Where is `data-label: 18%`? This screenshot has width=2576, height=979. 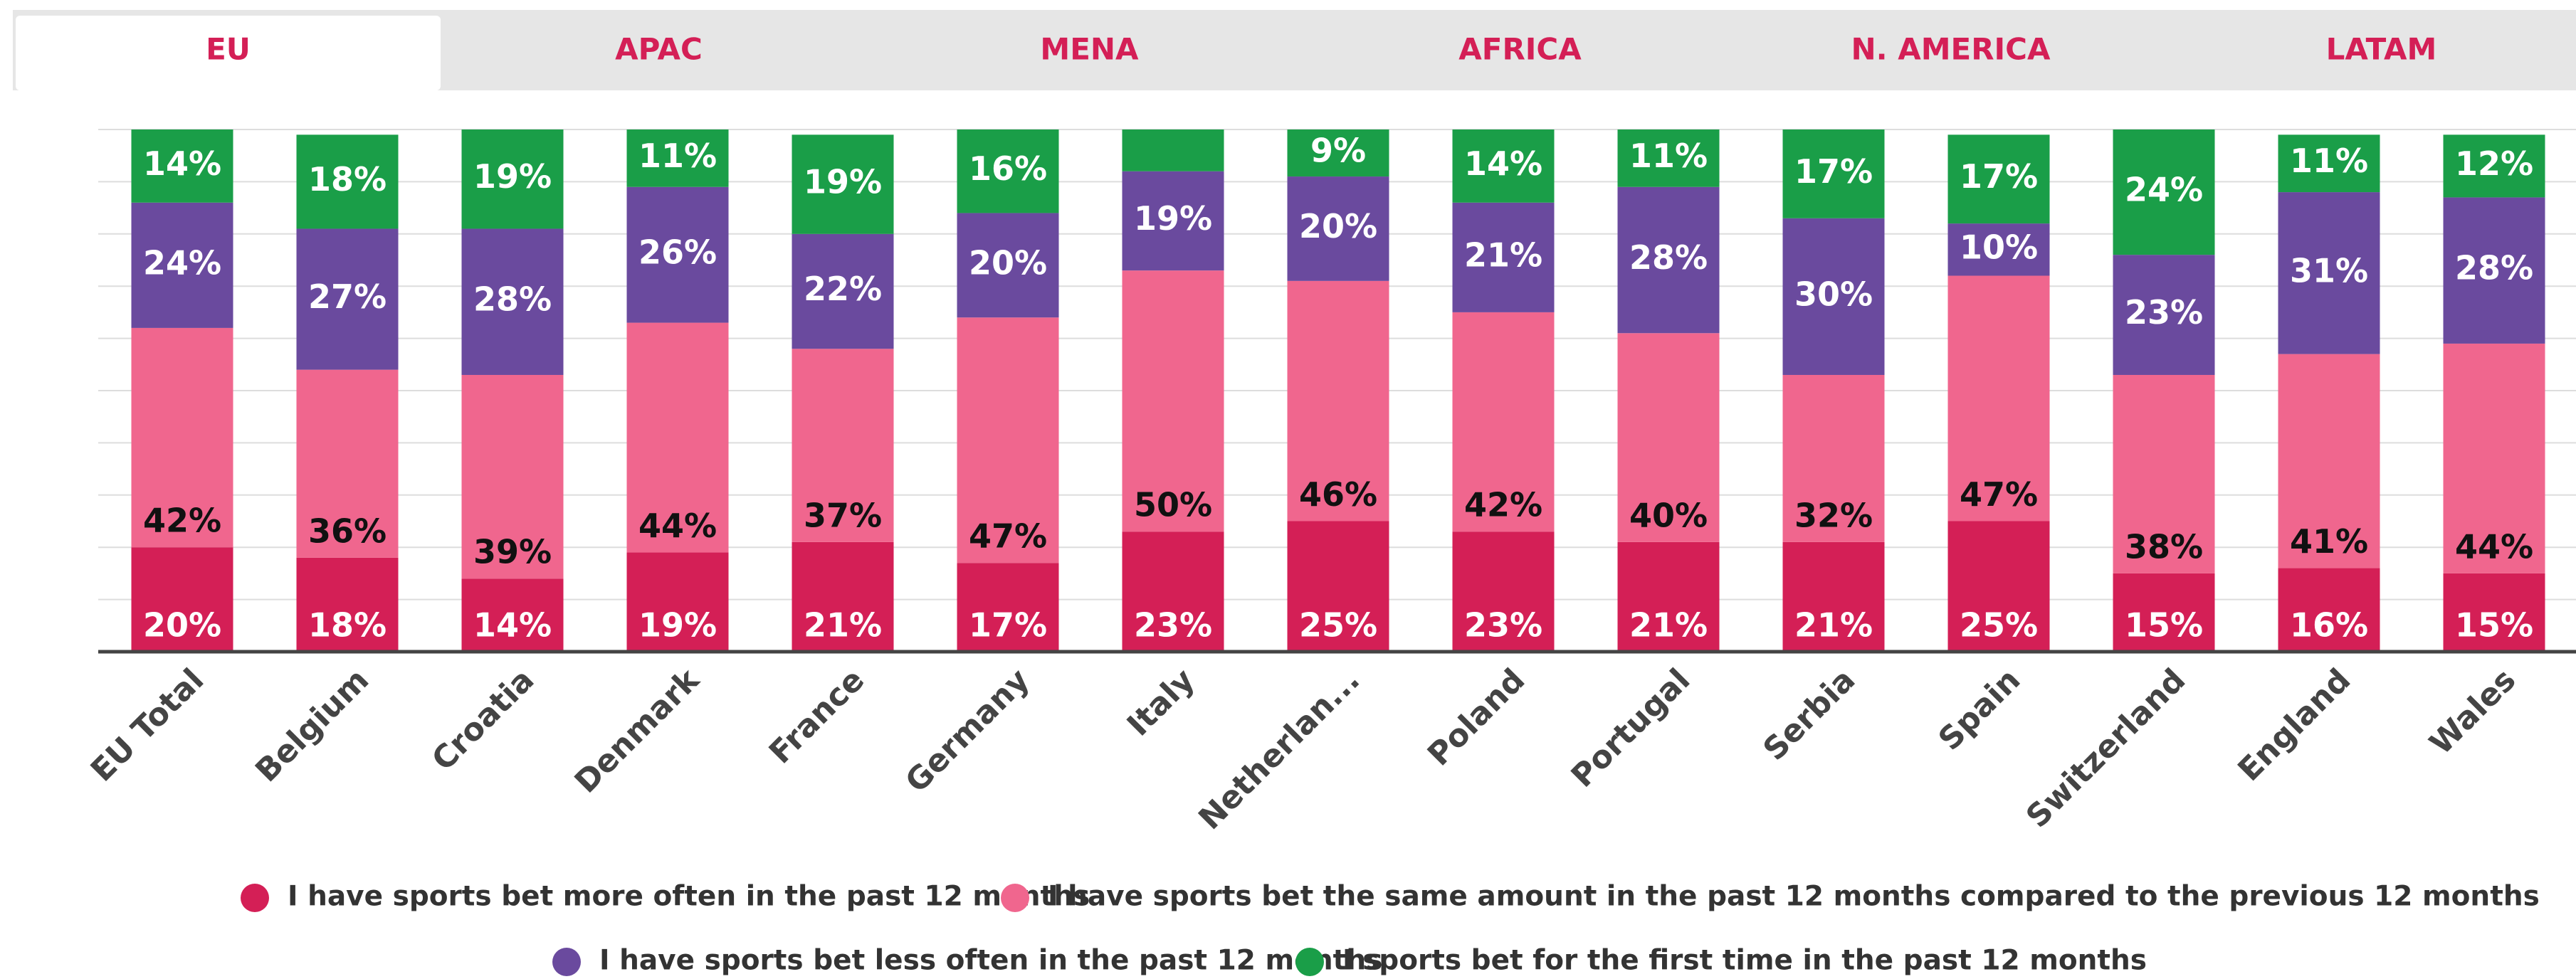 data-label: 18% is located at coordinates (348, 179).